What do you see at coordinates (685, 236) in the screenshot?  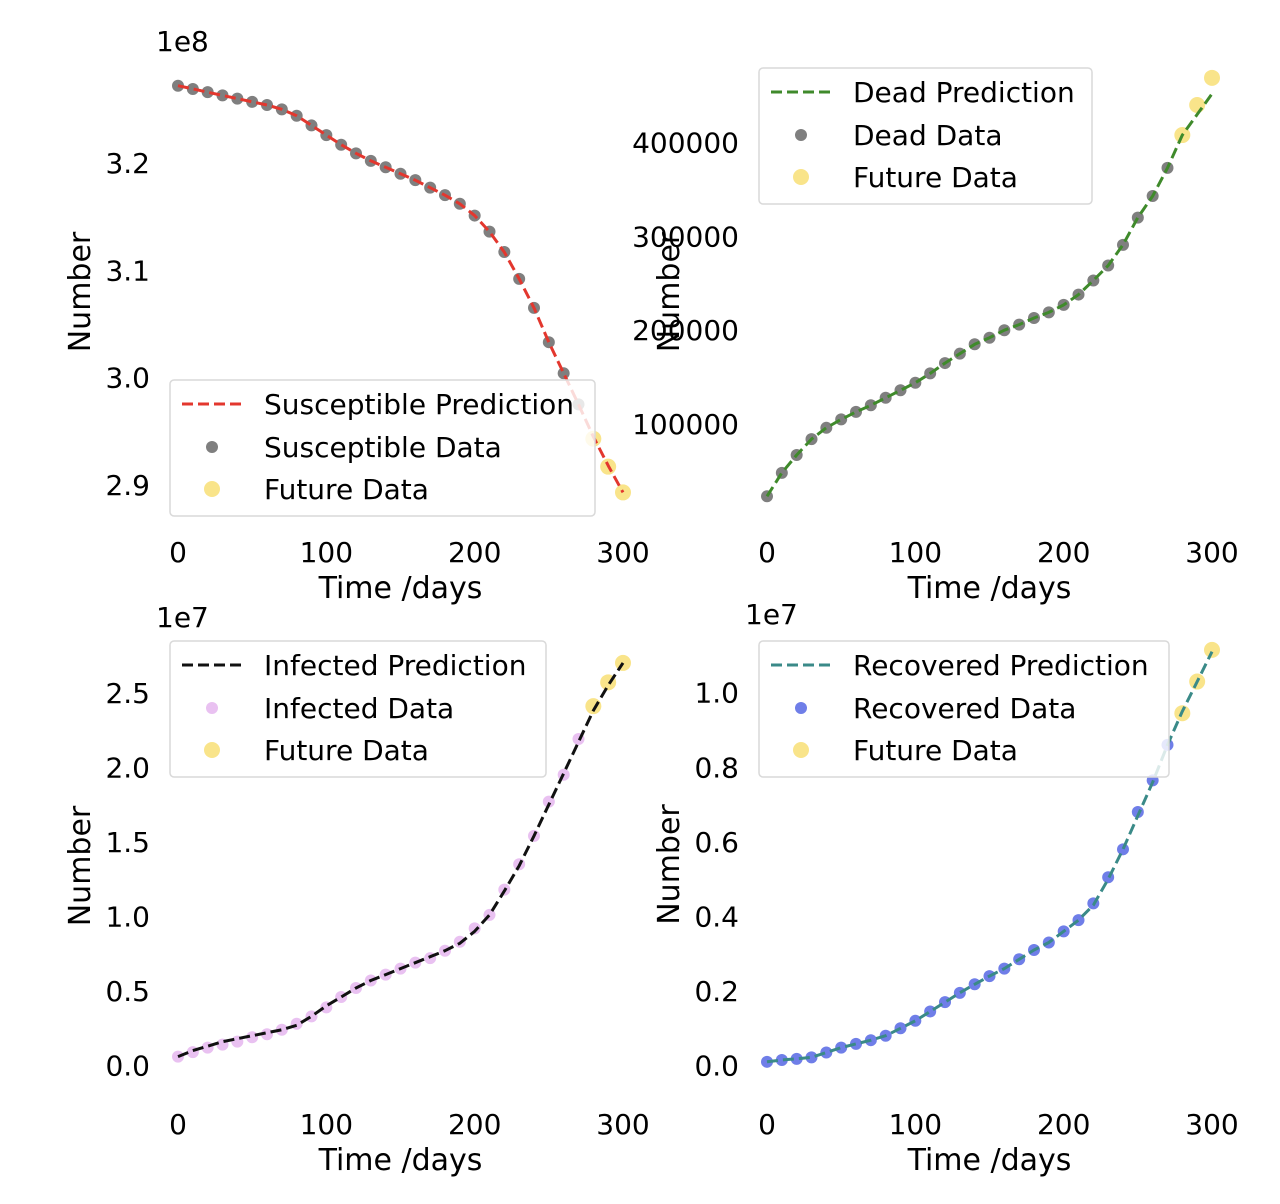 I see `y-tick-label: 300000` at bounding box center [685, 236].